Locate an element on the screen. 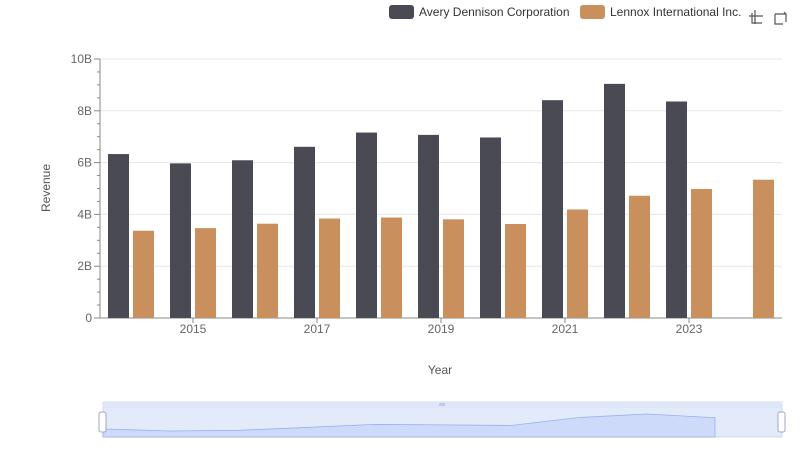 The image size is (800, 466). bar-avery-dennison-2016 is located at coordinates (242, 239).